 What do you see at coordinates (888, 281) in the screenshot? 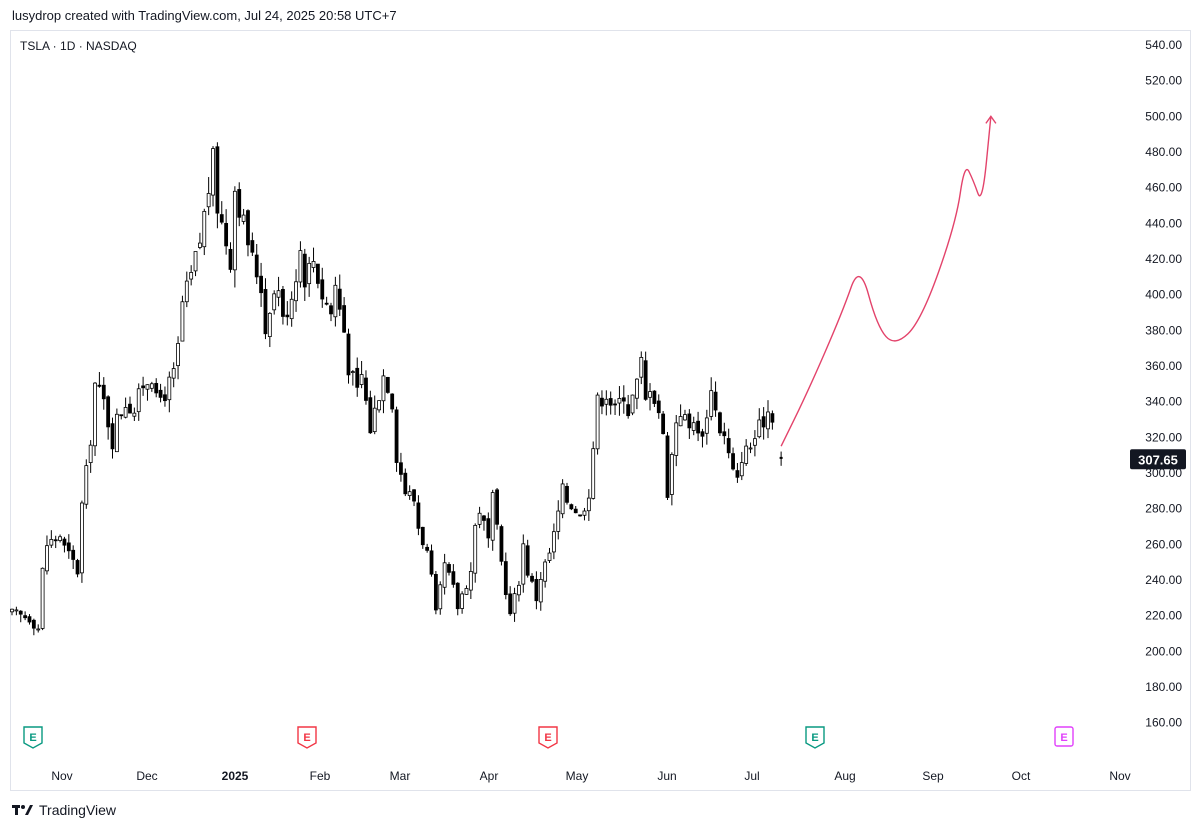
I see `annotation-layer` at bounding box center [888, 281].